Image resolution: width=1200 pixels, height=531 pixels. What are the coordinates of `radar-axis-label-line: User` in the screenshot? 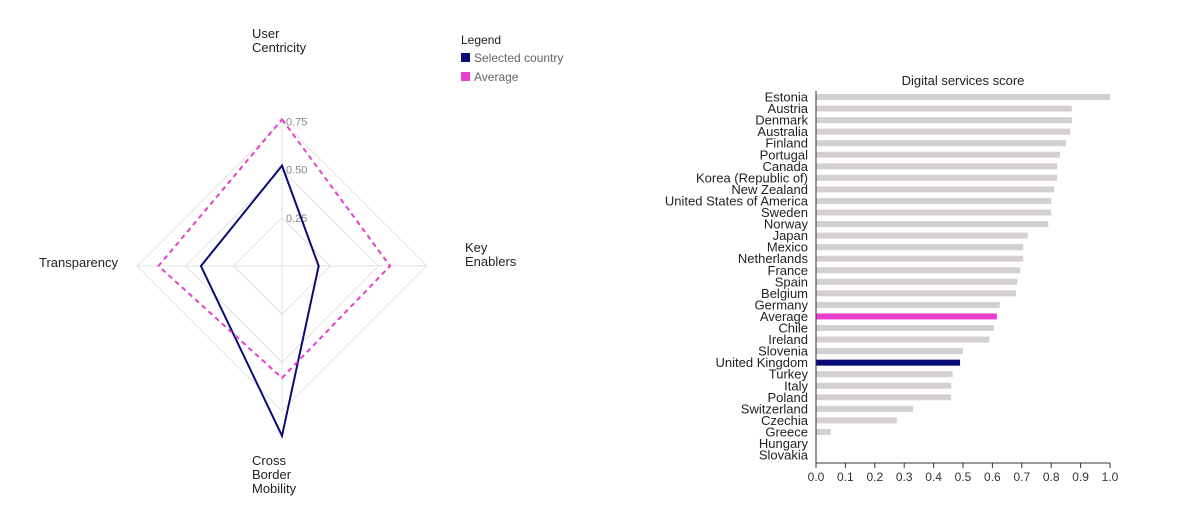 It's located at (266, 33).